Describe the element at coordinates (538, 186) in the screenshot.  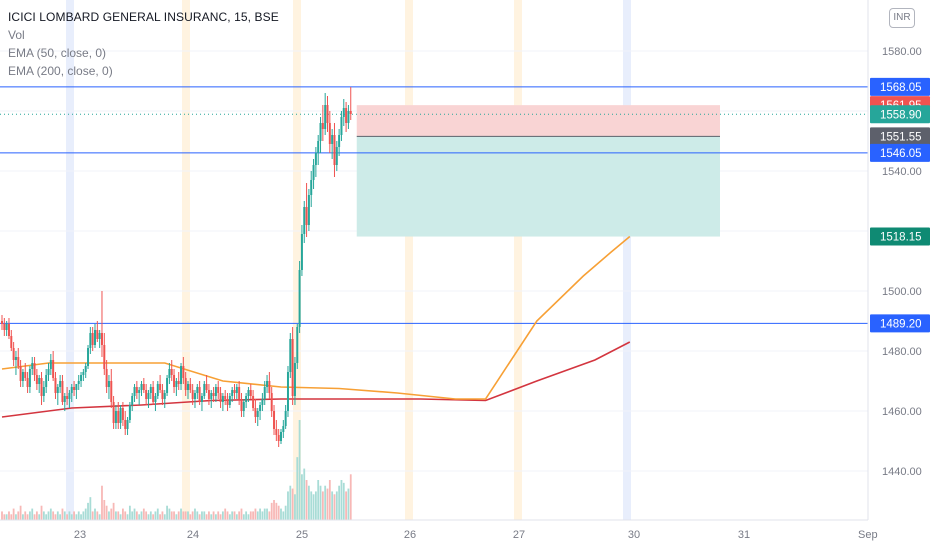
I see `target-zone` at that location.